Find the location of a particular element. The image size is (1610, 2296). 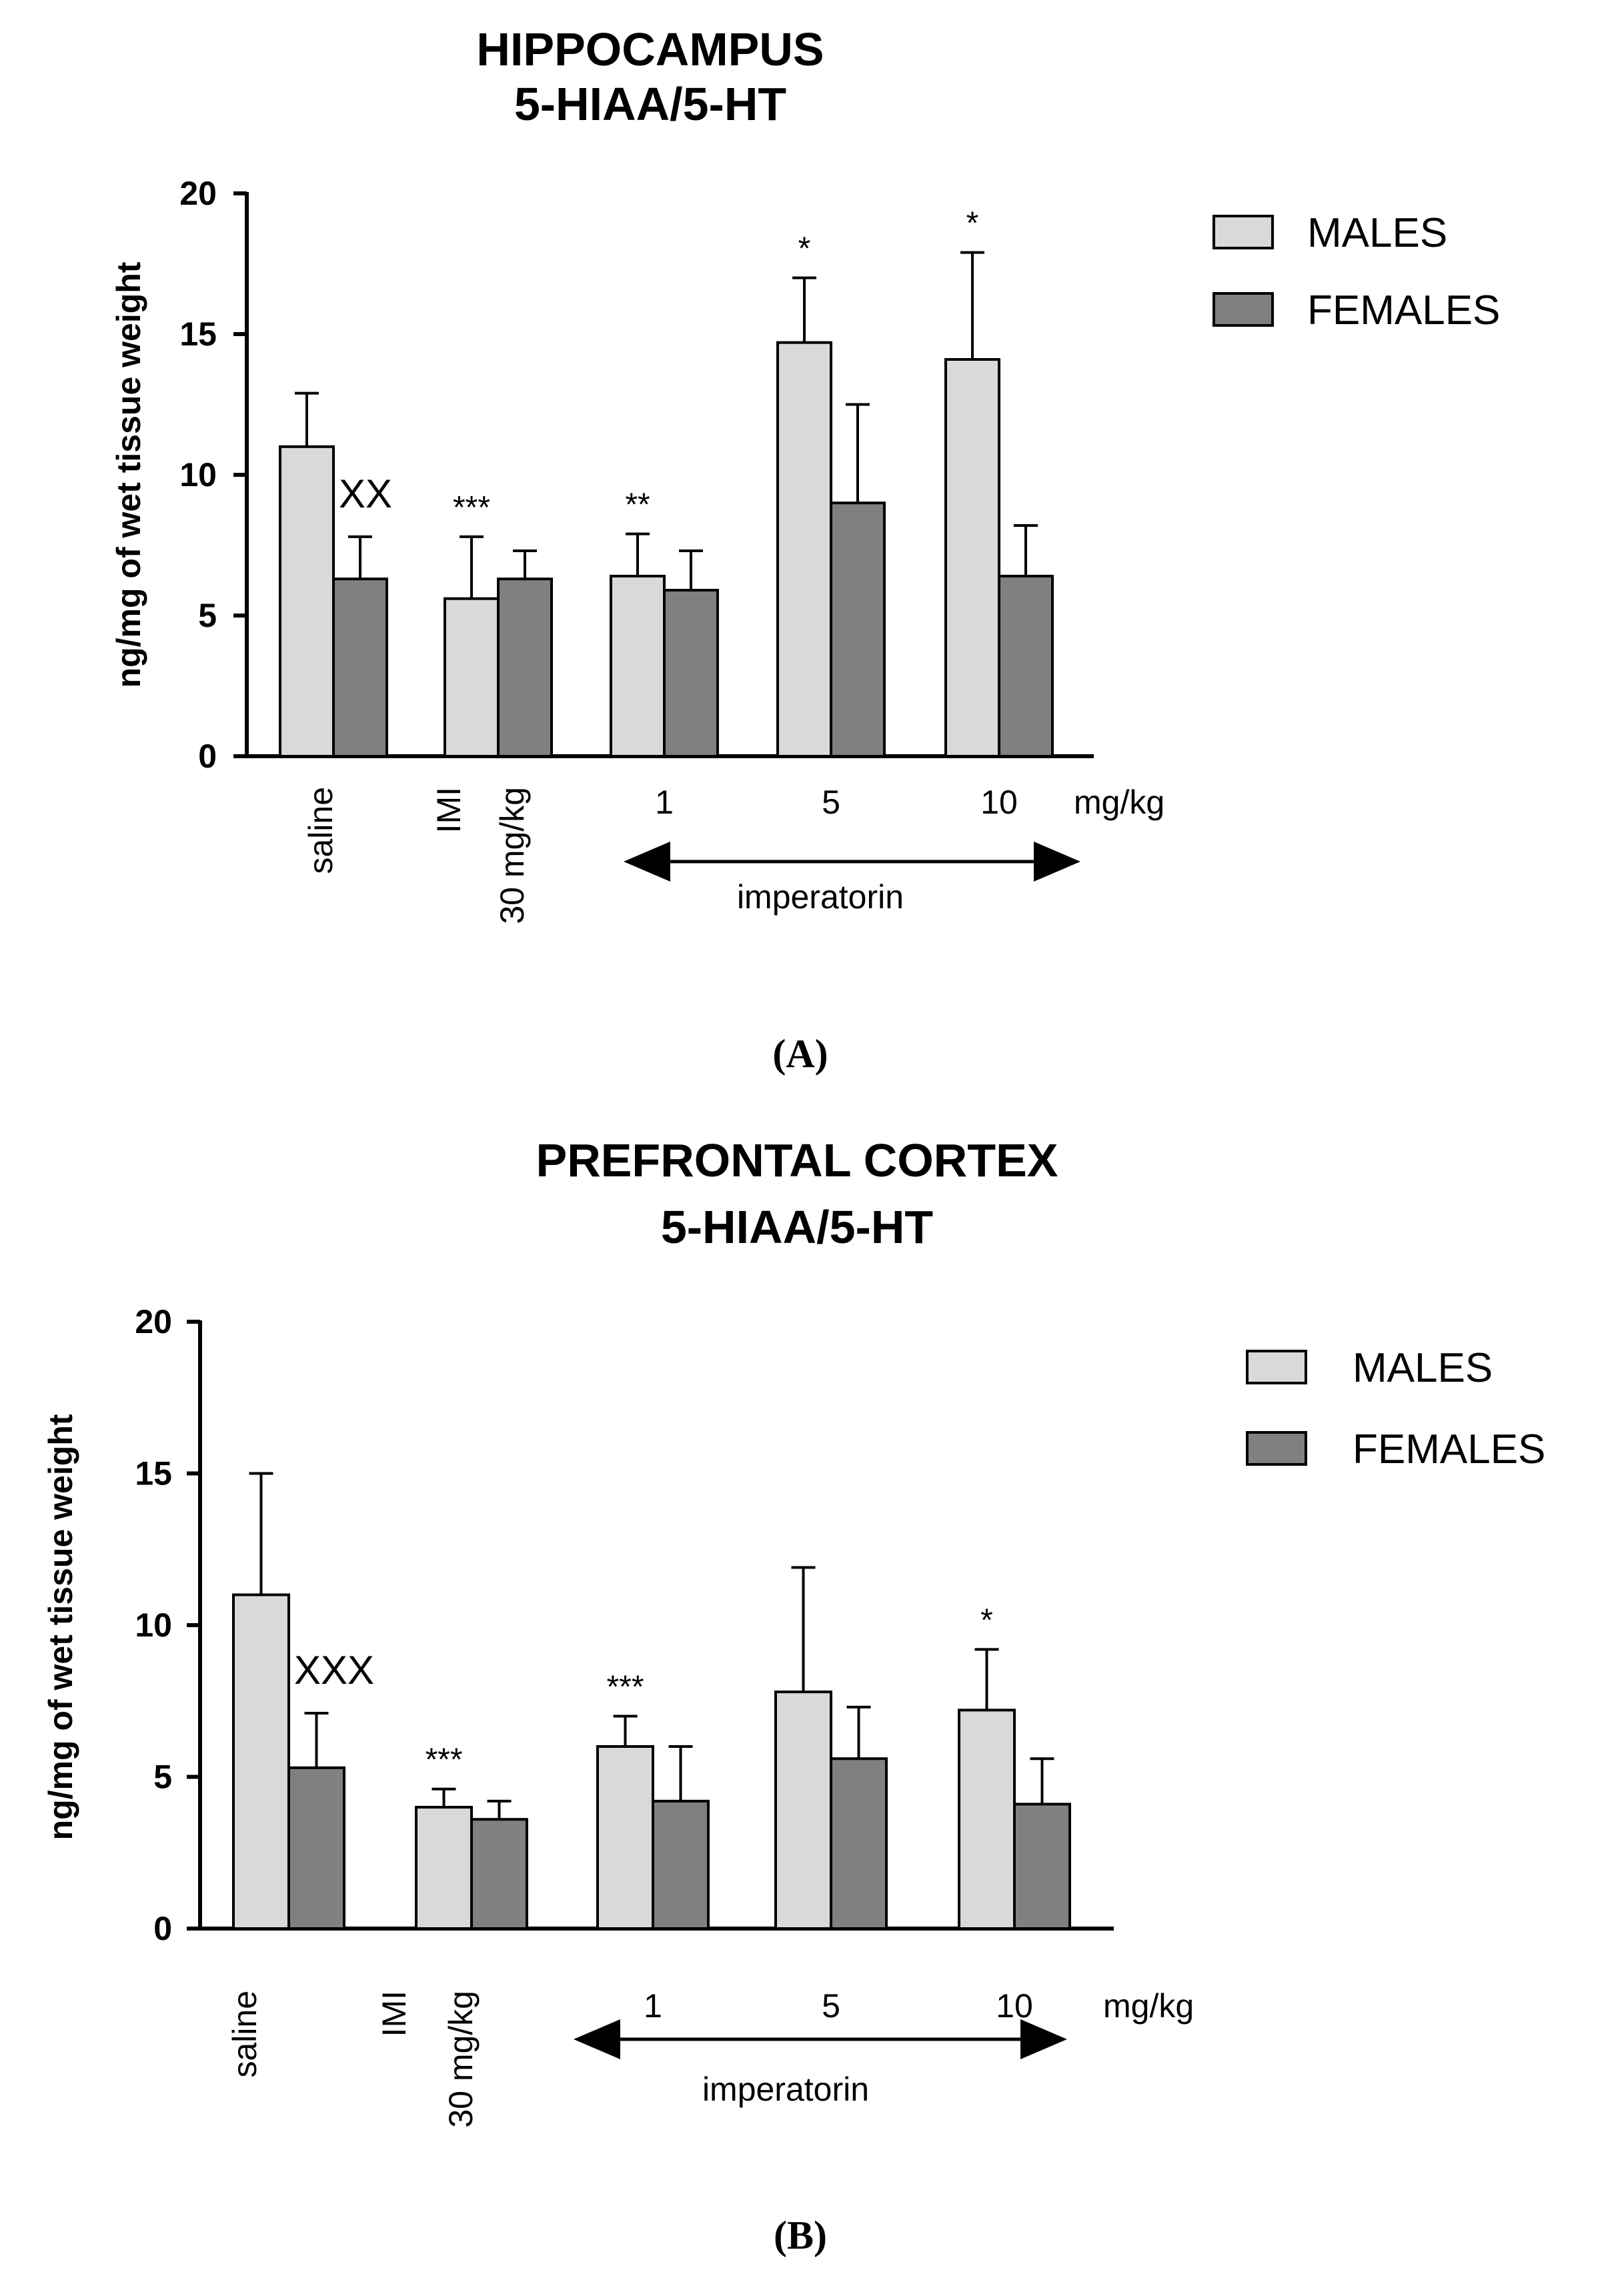

chart-title-line: PREFRONTAL CORTEX is located at coordinates (797, 1160).